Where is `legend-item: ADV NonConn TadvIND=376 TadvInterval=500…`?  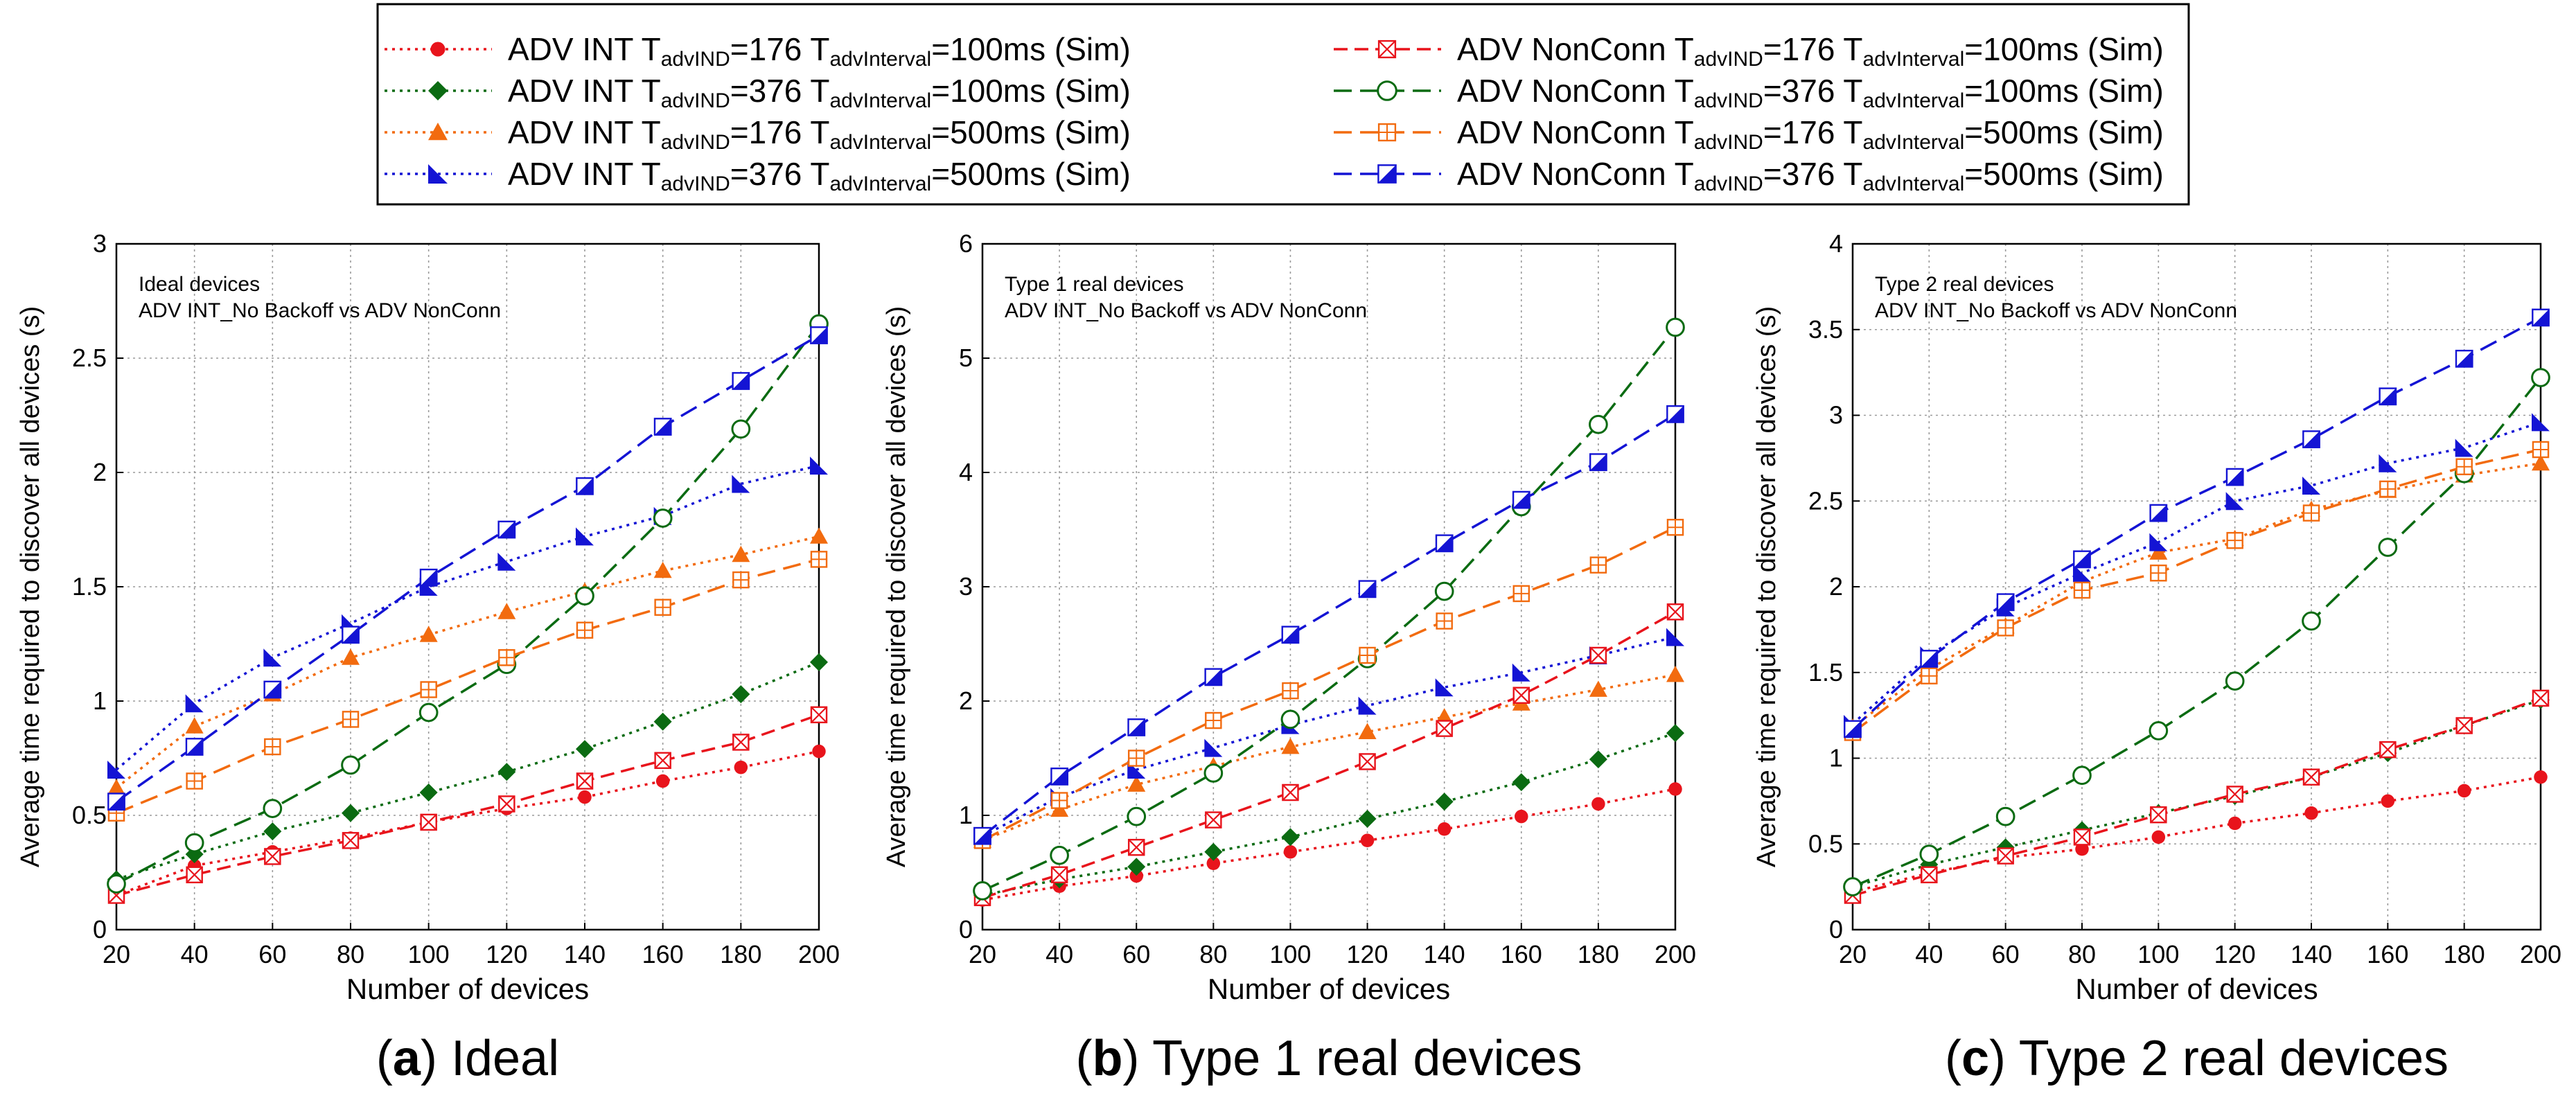
legend-item: ADV NonConn TadvIND=376 TadvInterval=500… is located at coordinates (1749, 175).